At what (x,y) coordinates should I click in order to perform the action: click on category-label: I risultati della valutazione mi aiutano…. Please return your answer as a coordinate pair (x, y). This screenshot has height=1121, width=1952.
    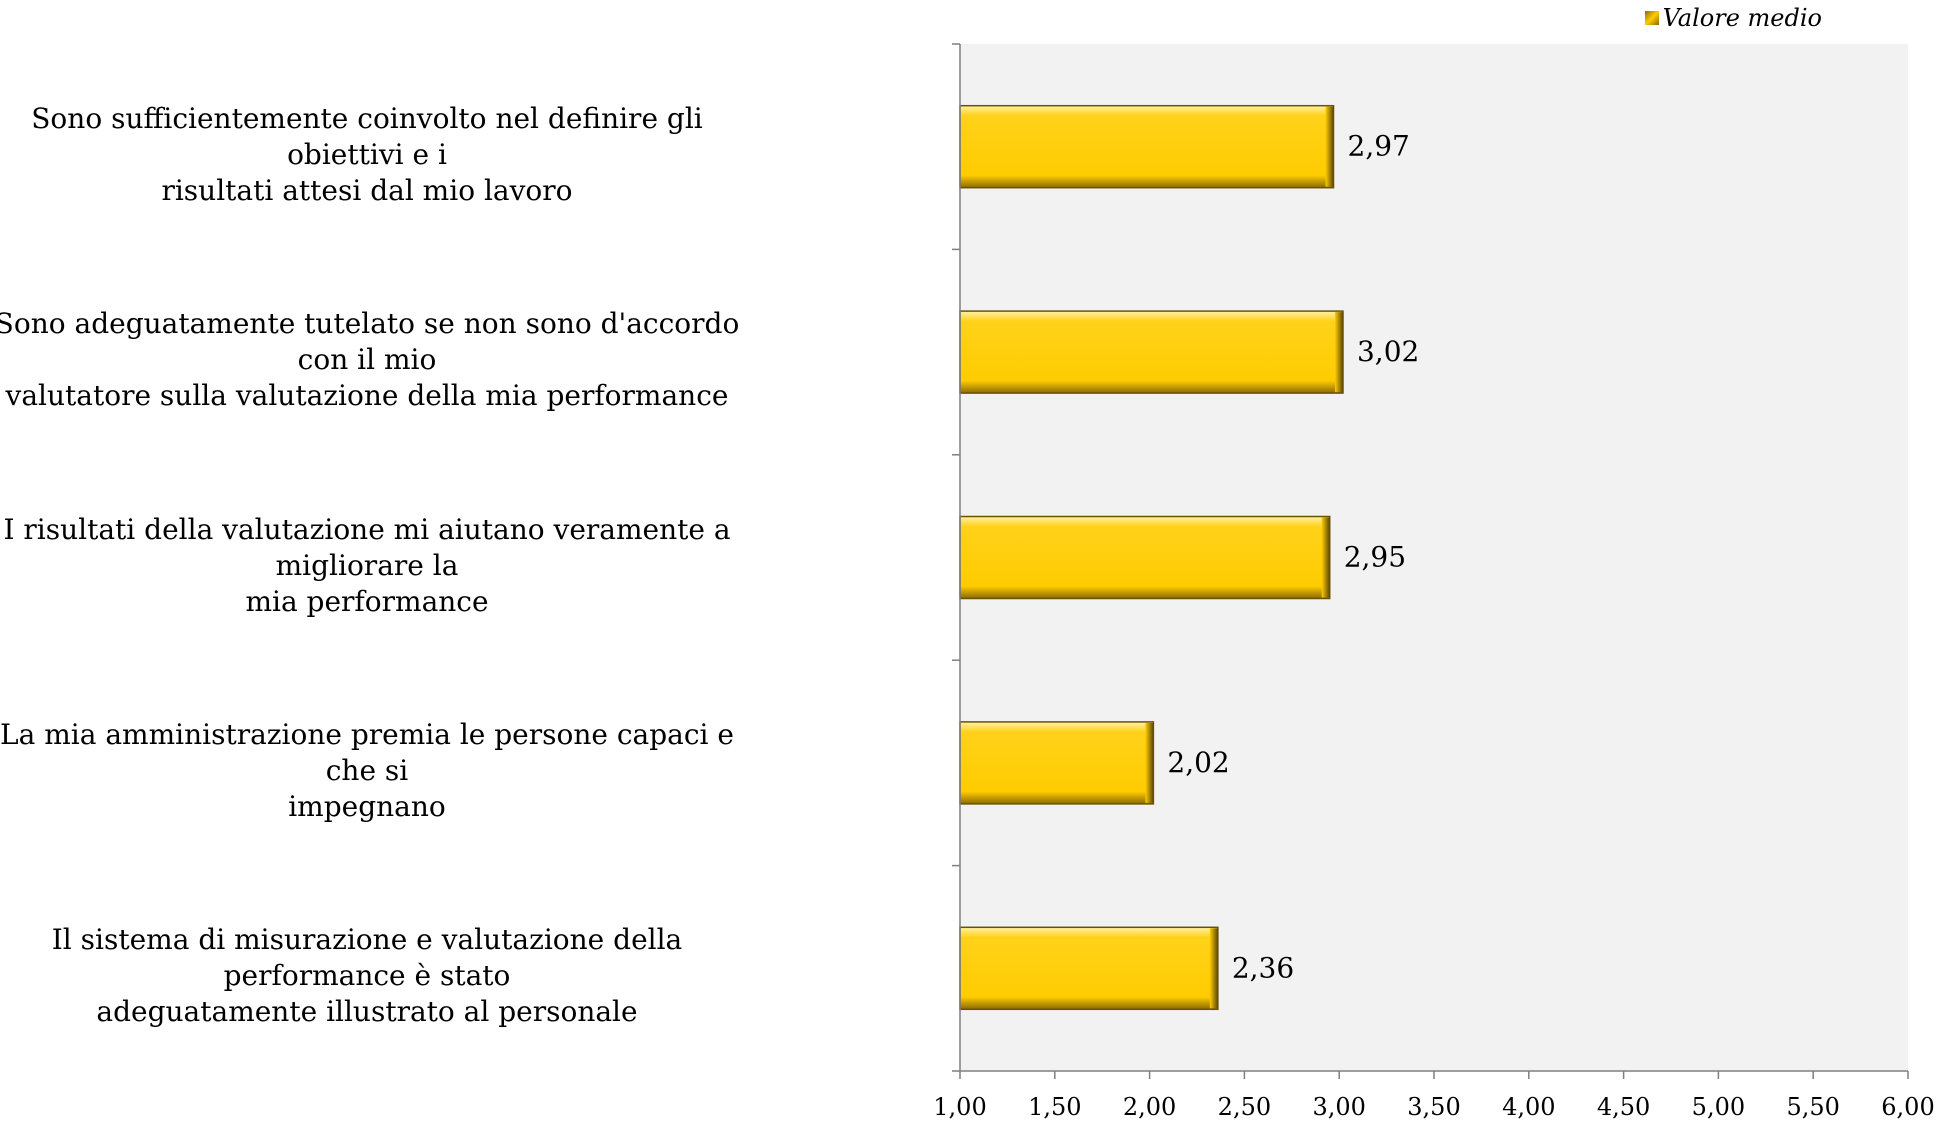
    Looking at the image, I should click on (373, 566).